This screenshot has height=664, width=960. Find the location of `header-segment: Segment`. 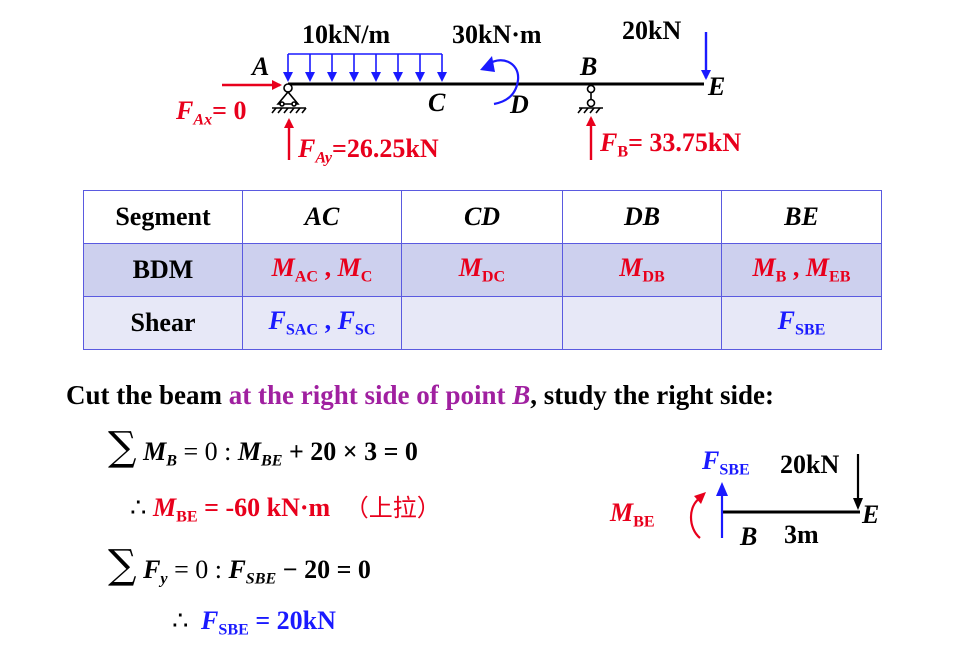

header-segment: Segment is located at coordinates (163, 217).